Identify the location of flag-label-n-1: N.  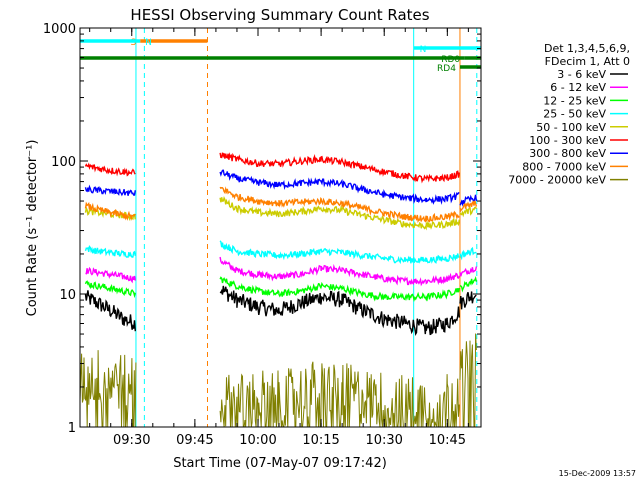
(148, 43).